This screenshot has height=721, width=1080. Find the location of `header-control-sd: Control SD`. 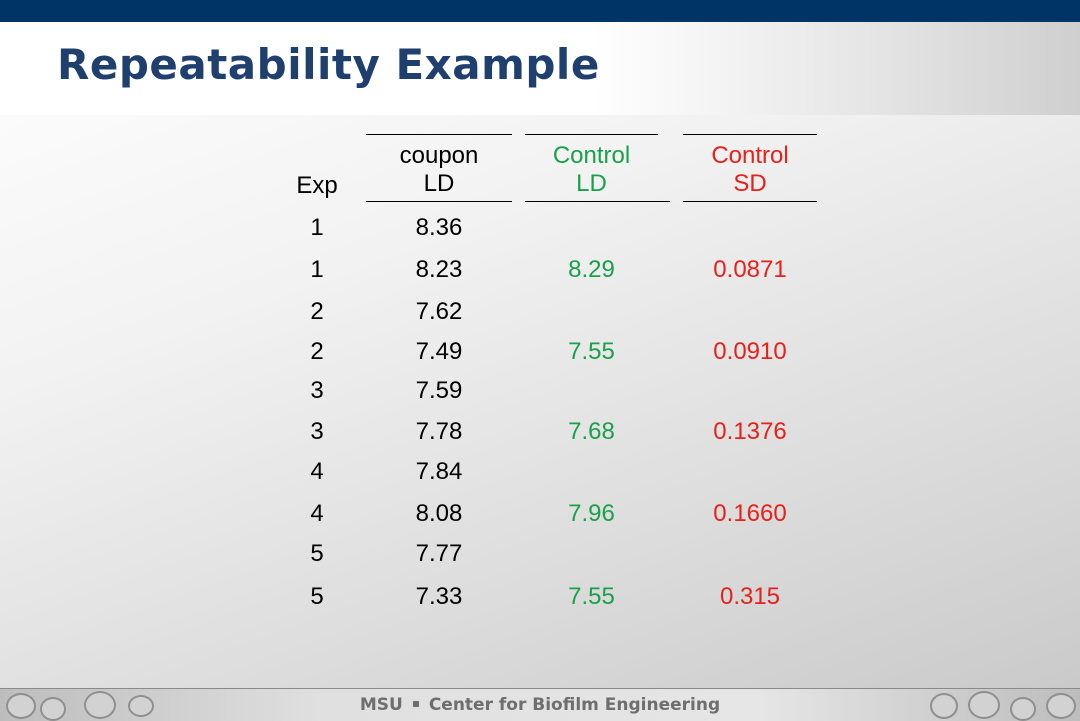

header-control-sd: Control SD is located at coordinates (750, 170).